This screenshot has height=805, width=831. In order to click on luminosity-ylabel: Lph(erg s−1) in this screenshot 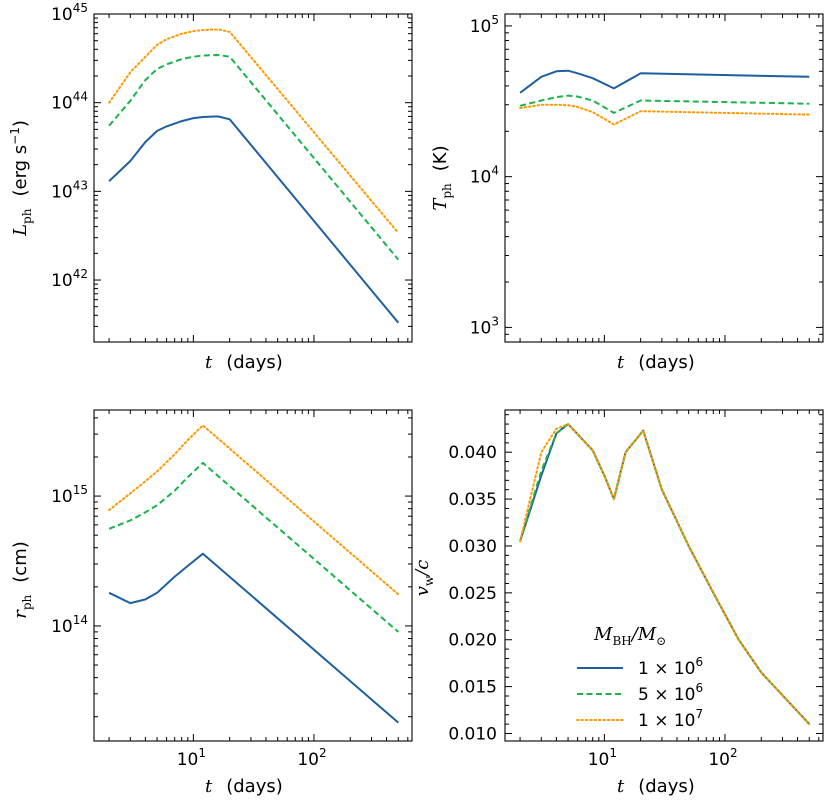, I will do `click(21, 178)`.